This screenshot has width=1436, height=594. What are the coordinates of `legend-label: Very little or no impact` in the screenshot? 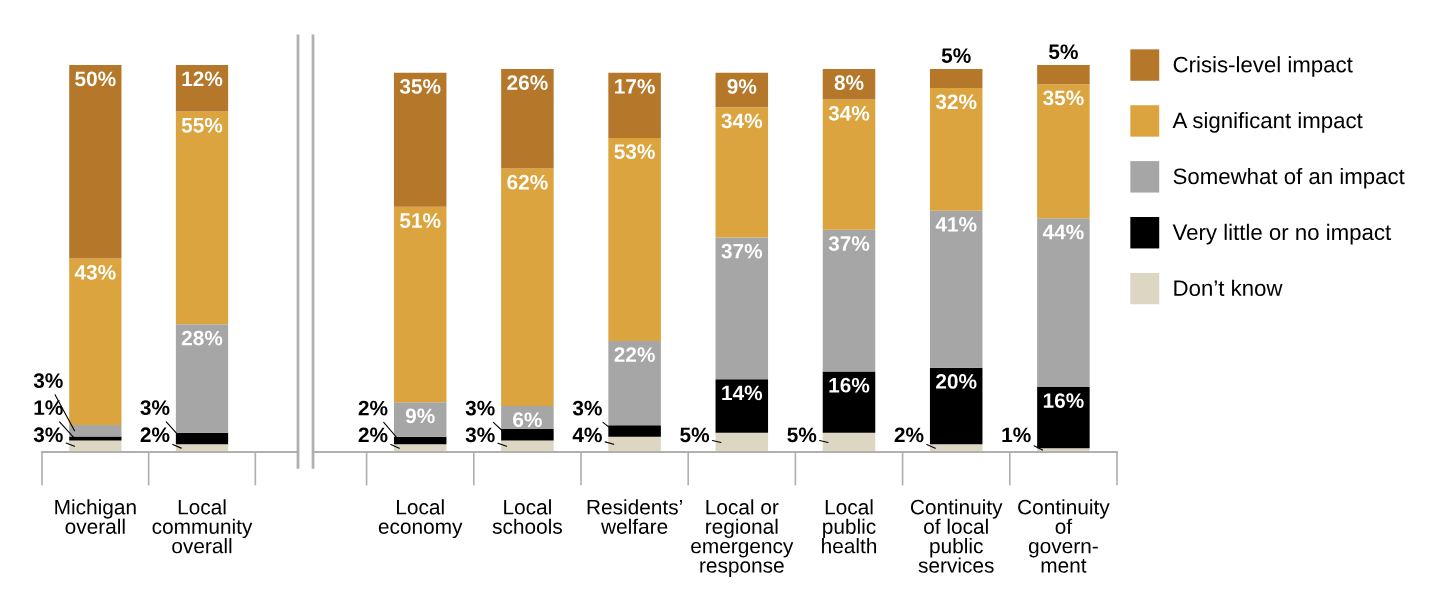 It's located at (1281, 234).